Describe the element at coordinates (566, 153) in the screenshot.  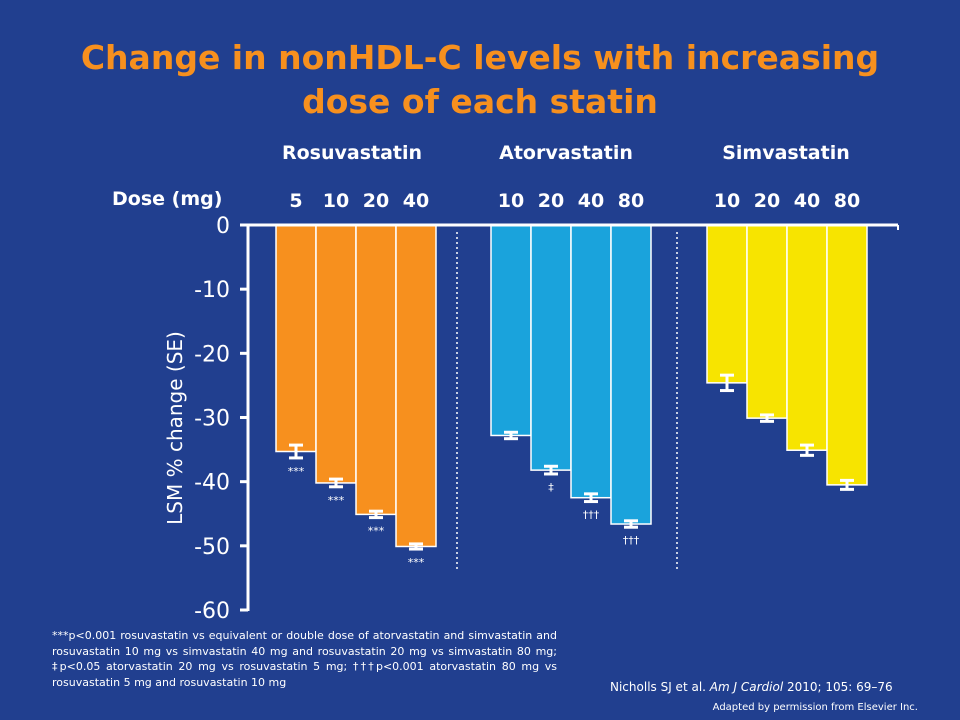
I see `group-label-atorvastatin: Atorvastatin` at that location.